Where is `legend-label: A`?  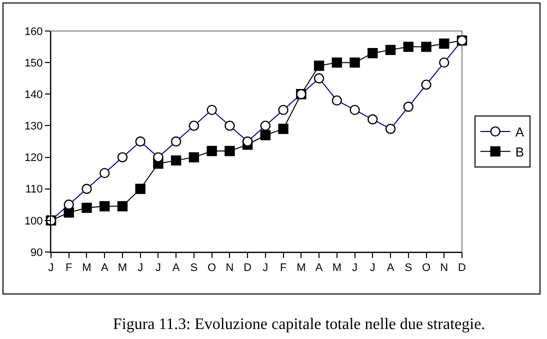
legend-label: A is located at coordinates (519, 132).